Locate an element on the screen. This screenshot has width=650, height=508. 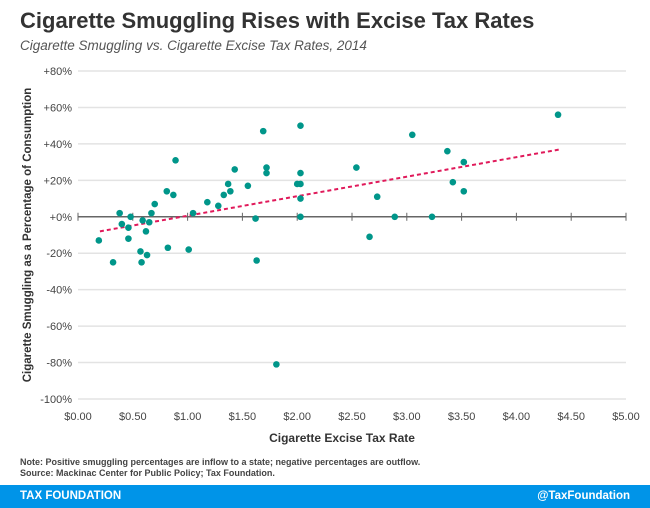
x-tick-label: $4.00 is located at coordinates (517, 417).